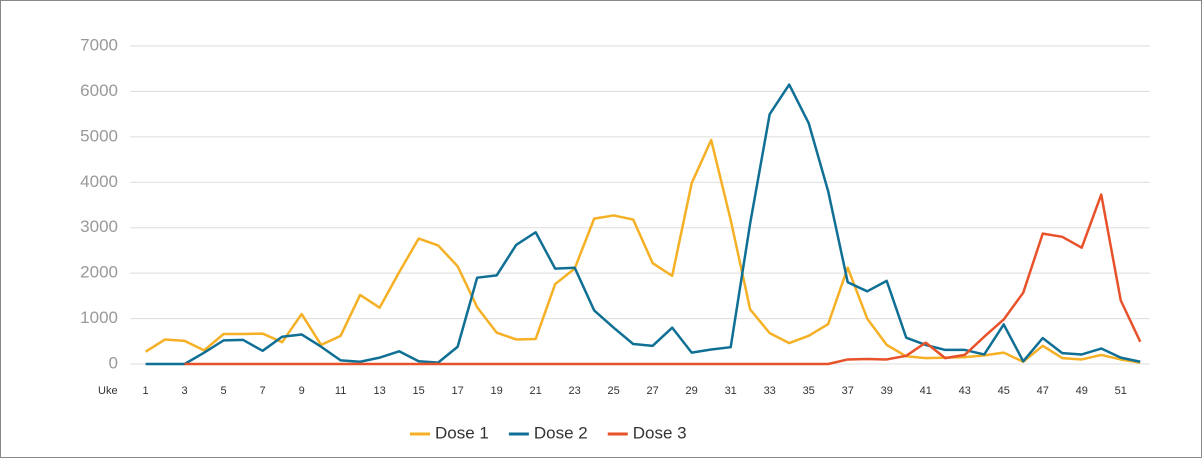  What do you see at coordinates (146, 391) in the screenshot?
I see `x-tick-label: 1` at bounding box center [146, 391].